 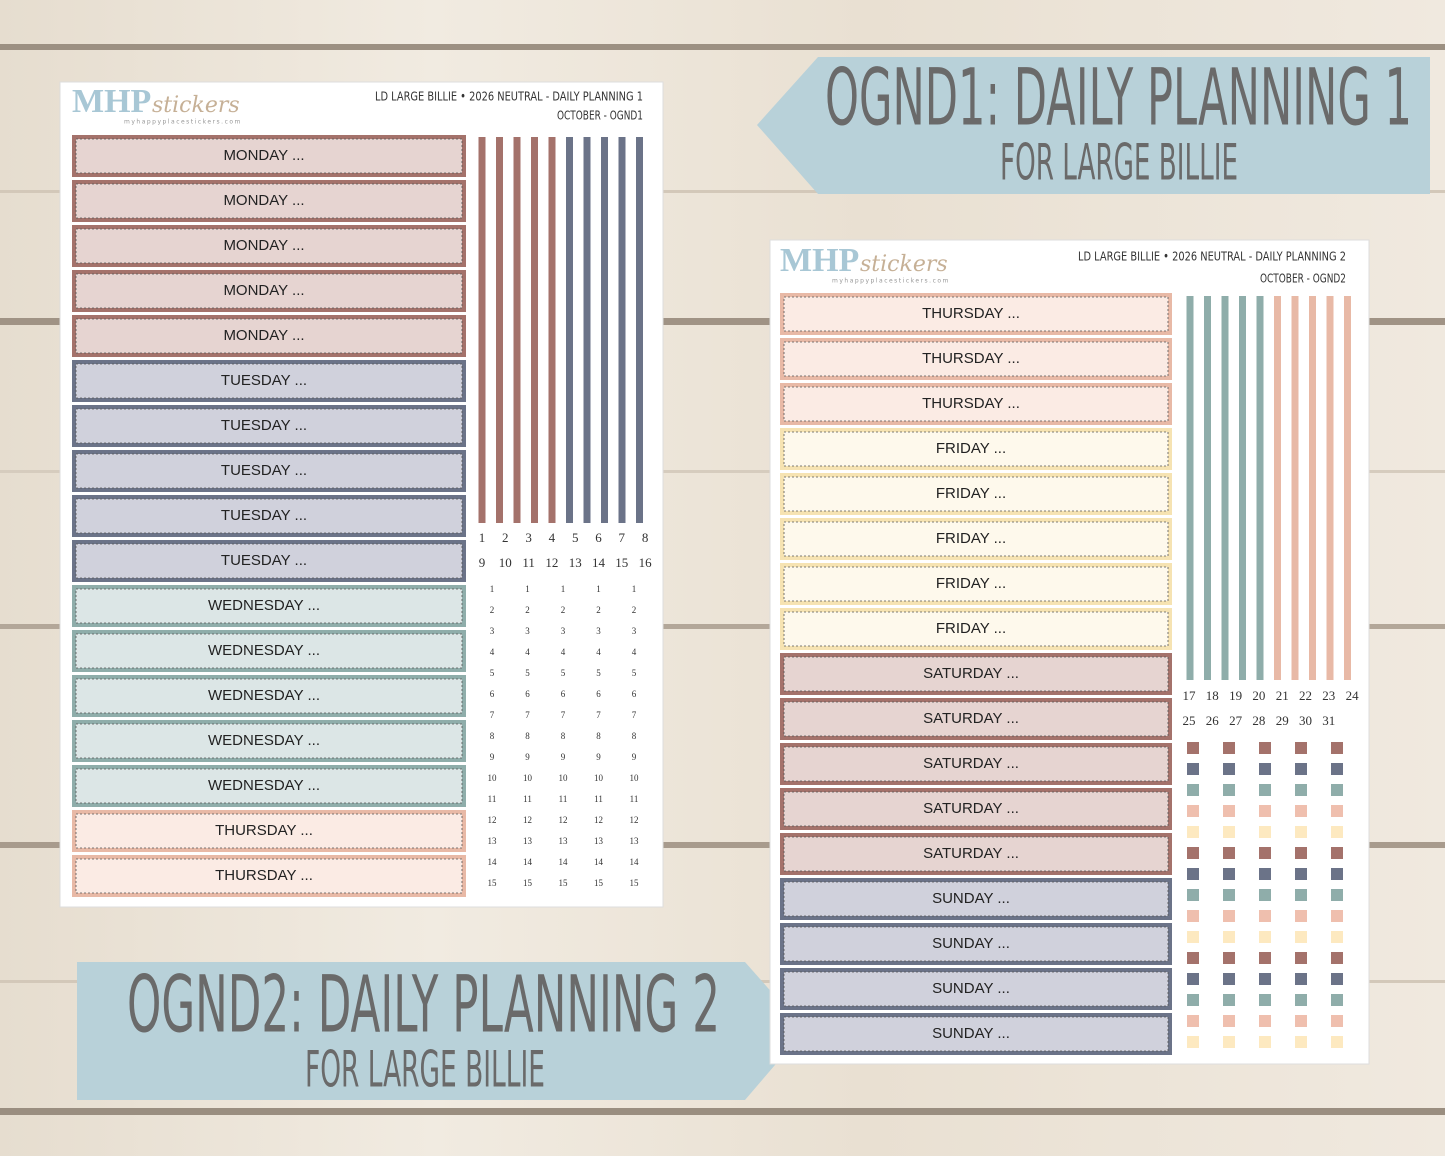 I want to click on date-number: 17, so click(x=1190, y=695).